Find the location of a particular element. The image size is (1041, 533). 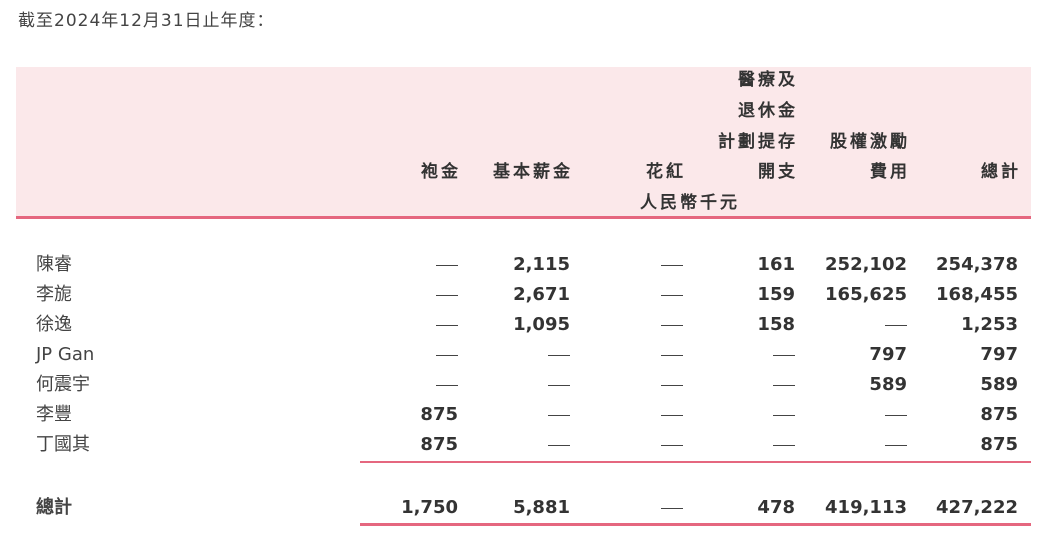

table-row-cell: 158 is located at coordinates (776, 324).